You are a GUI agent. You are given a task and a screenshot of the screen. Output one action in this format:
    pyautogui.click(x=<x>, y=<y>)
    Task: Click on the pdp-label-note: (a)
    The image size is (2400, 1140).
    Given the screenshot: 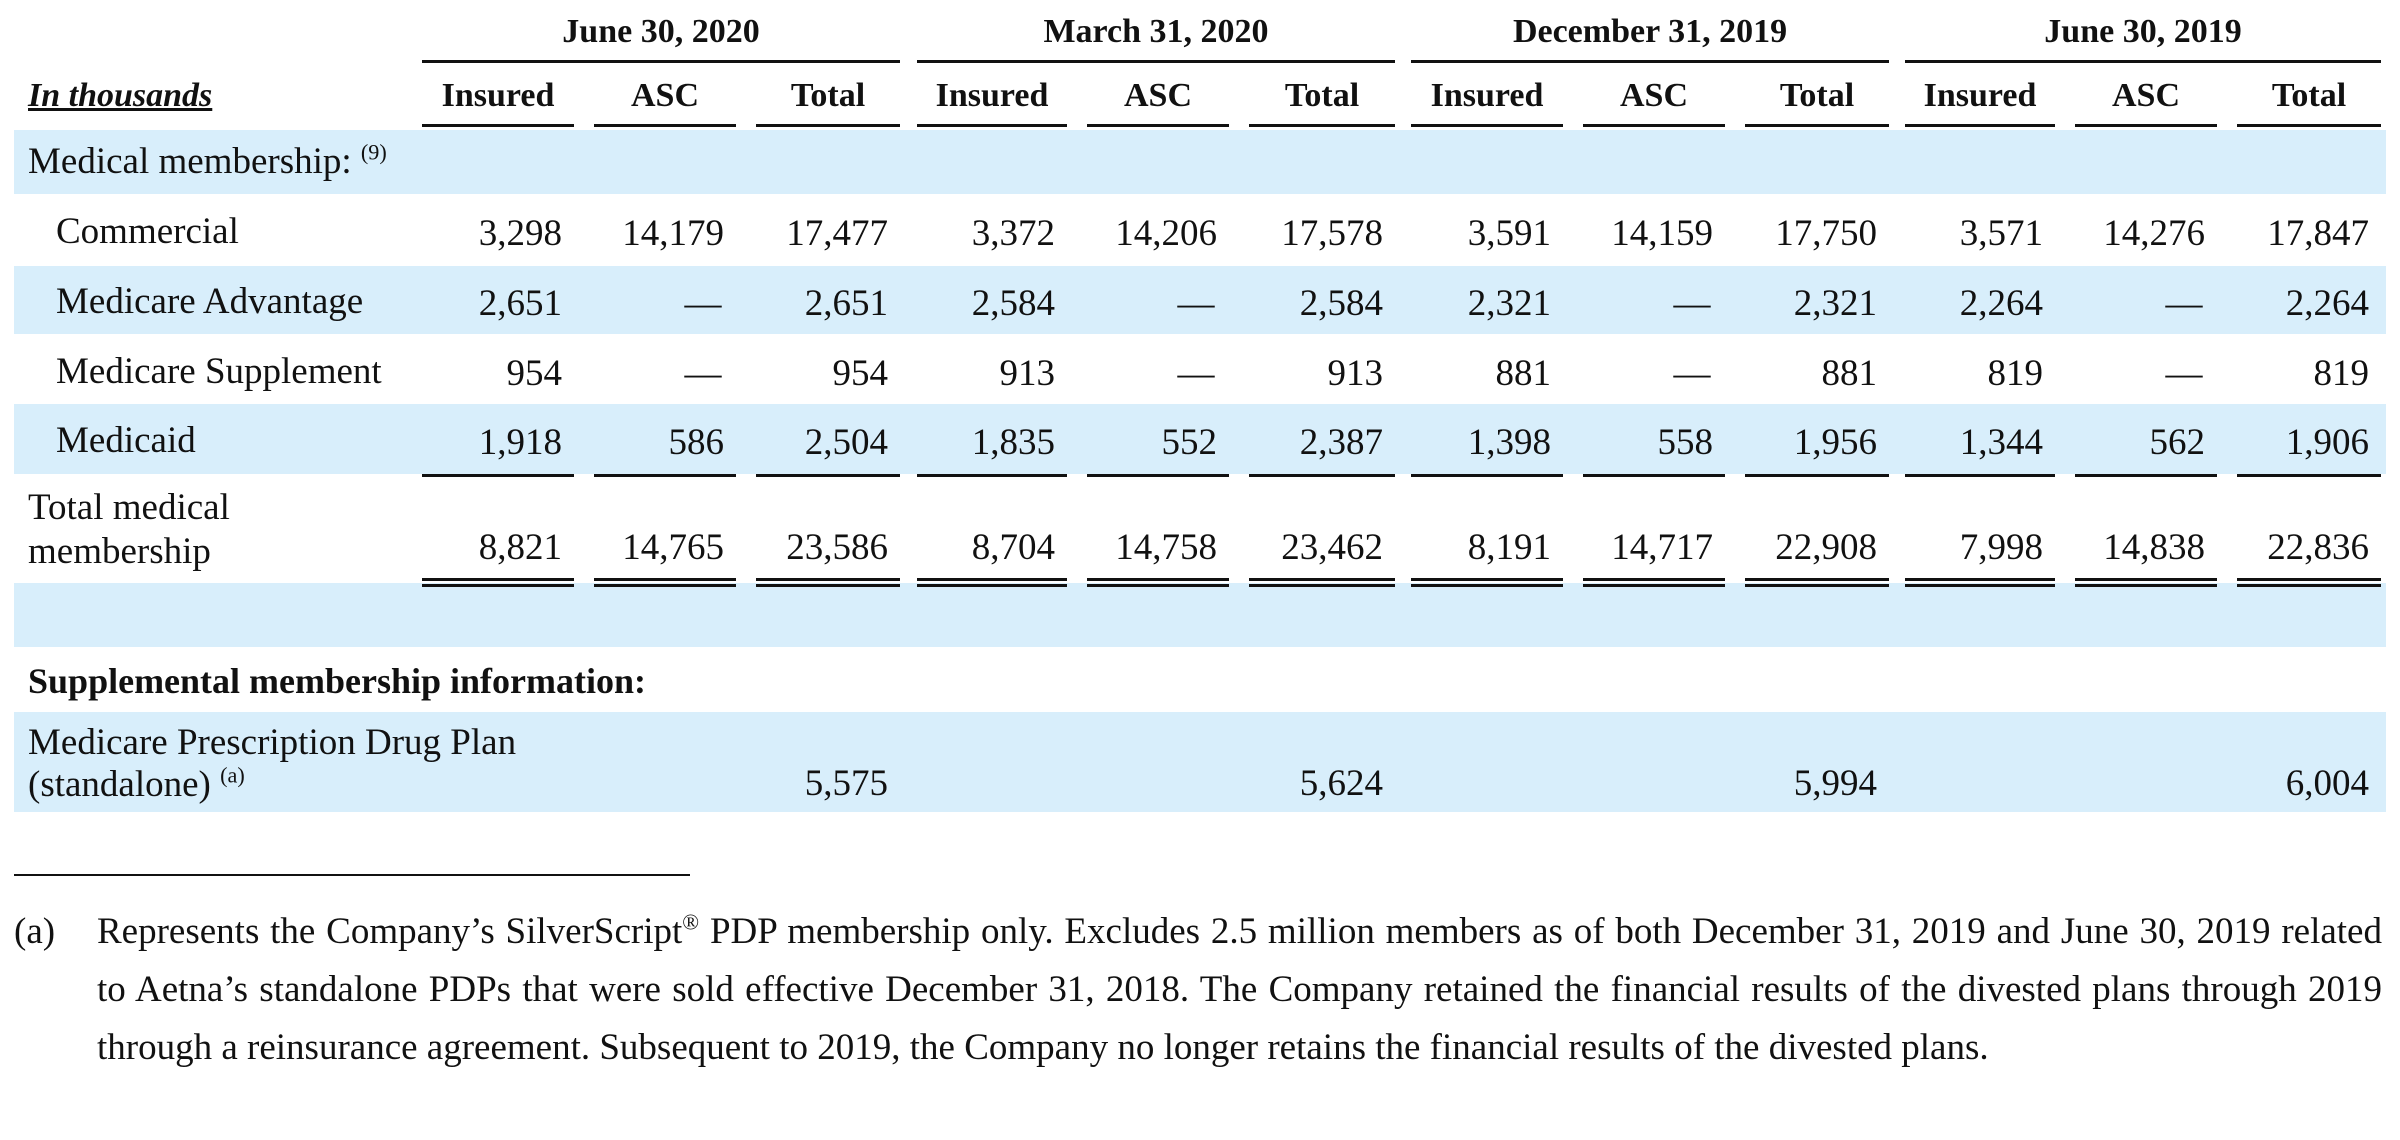 What is the action you would take?
    pyautogui.click(x=232, y=775)
    